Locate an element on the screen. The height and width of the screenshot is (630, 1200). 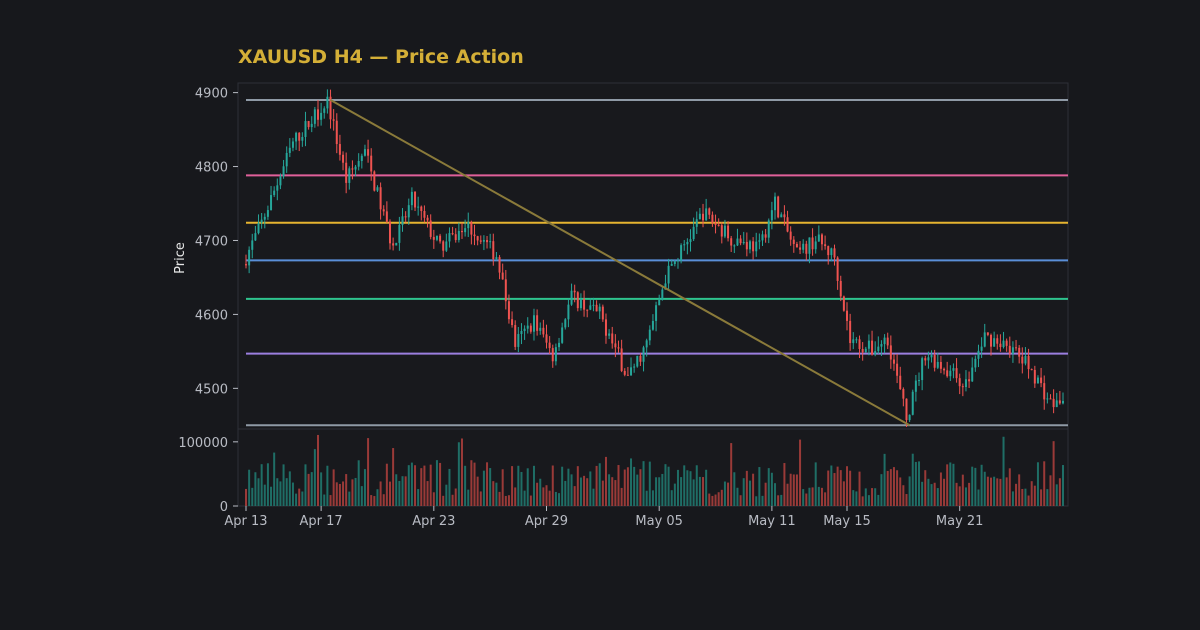
volume-bars is located at coordinates (654, 470).